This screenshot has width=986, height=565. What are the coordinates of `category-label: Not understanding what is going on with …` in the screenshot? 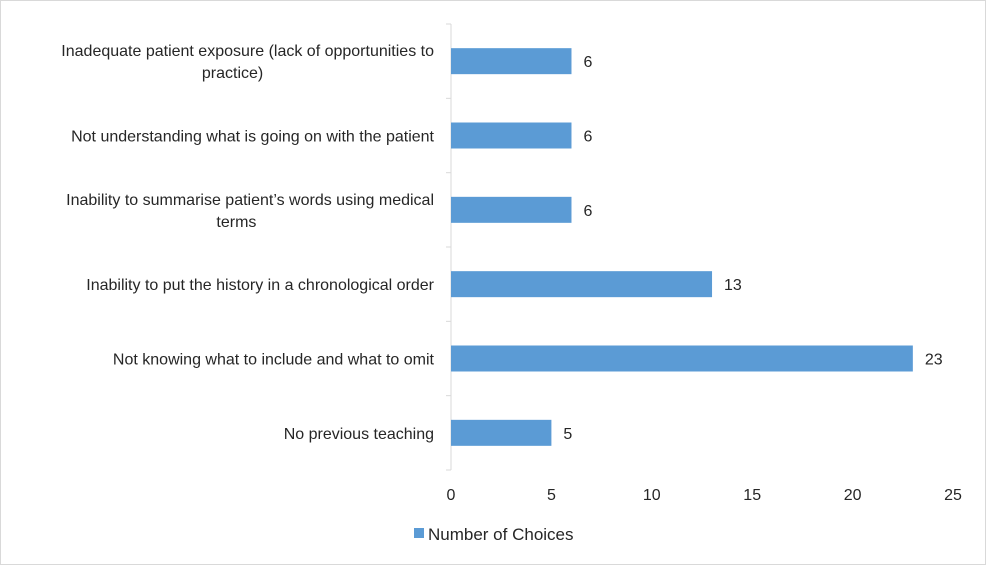 It's located at (252, 137).